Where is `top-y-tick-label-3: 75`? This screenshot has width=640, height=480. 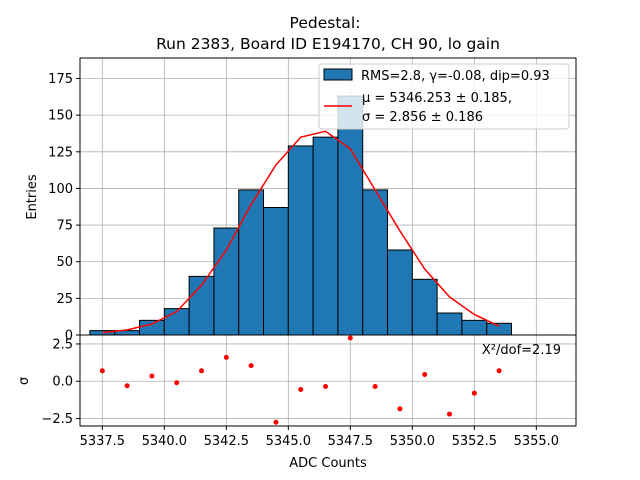 top-y-tick-label-3: 75 is located at coordinates (64, 226).